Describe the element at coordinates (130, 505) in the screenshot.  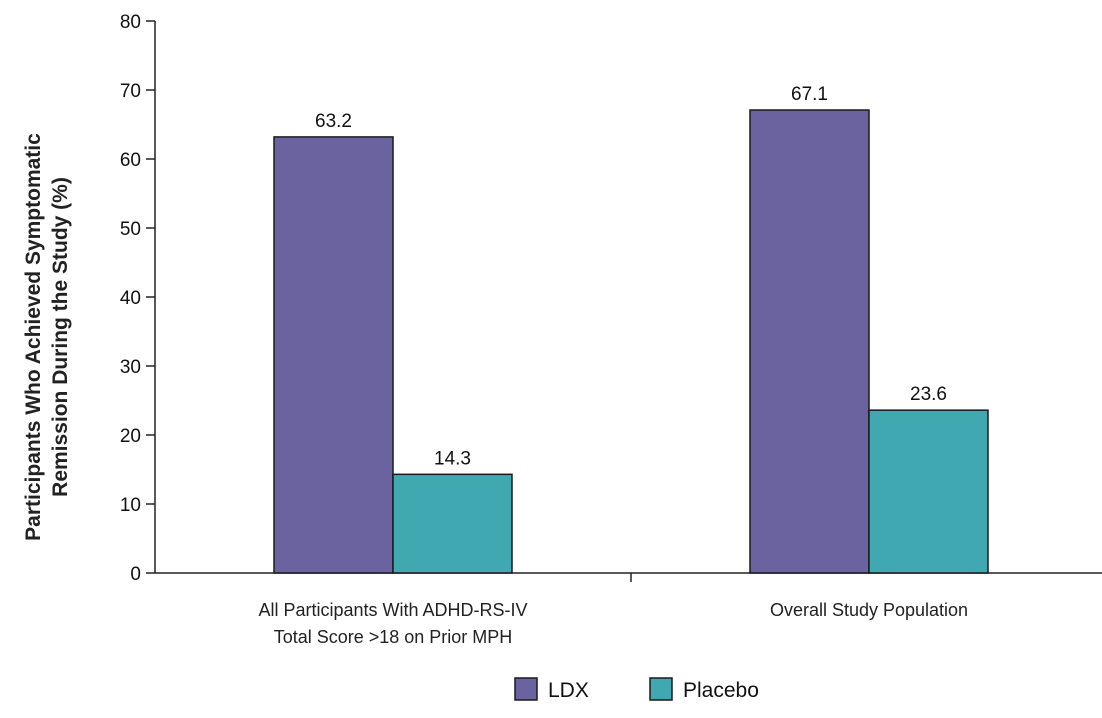
I see `y-tick-label: 10` at that location.